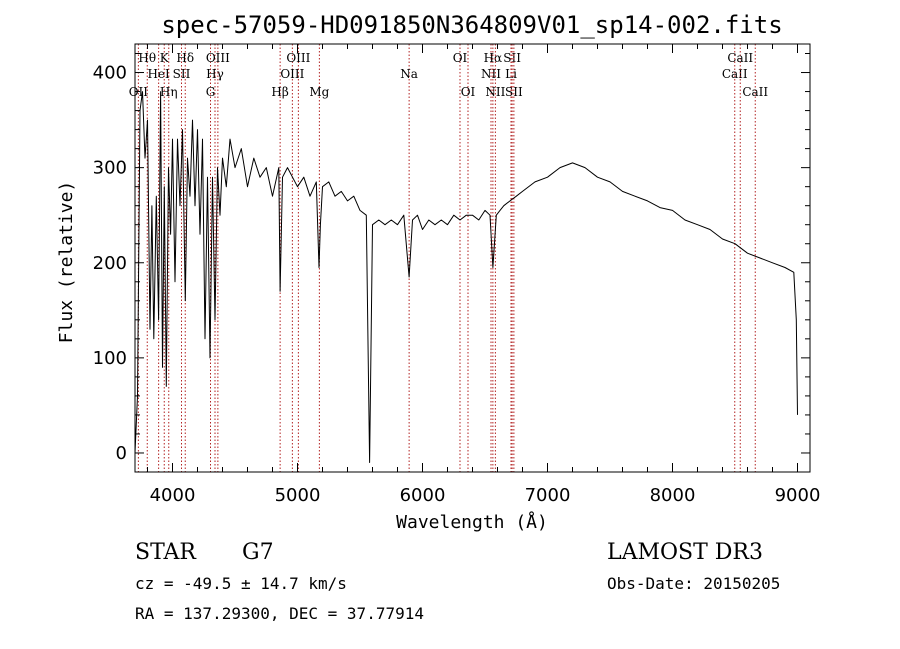  I want to click on line-marker-label-15: OI, so click(460, 58).